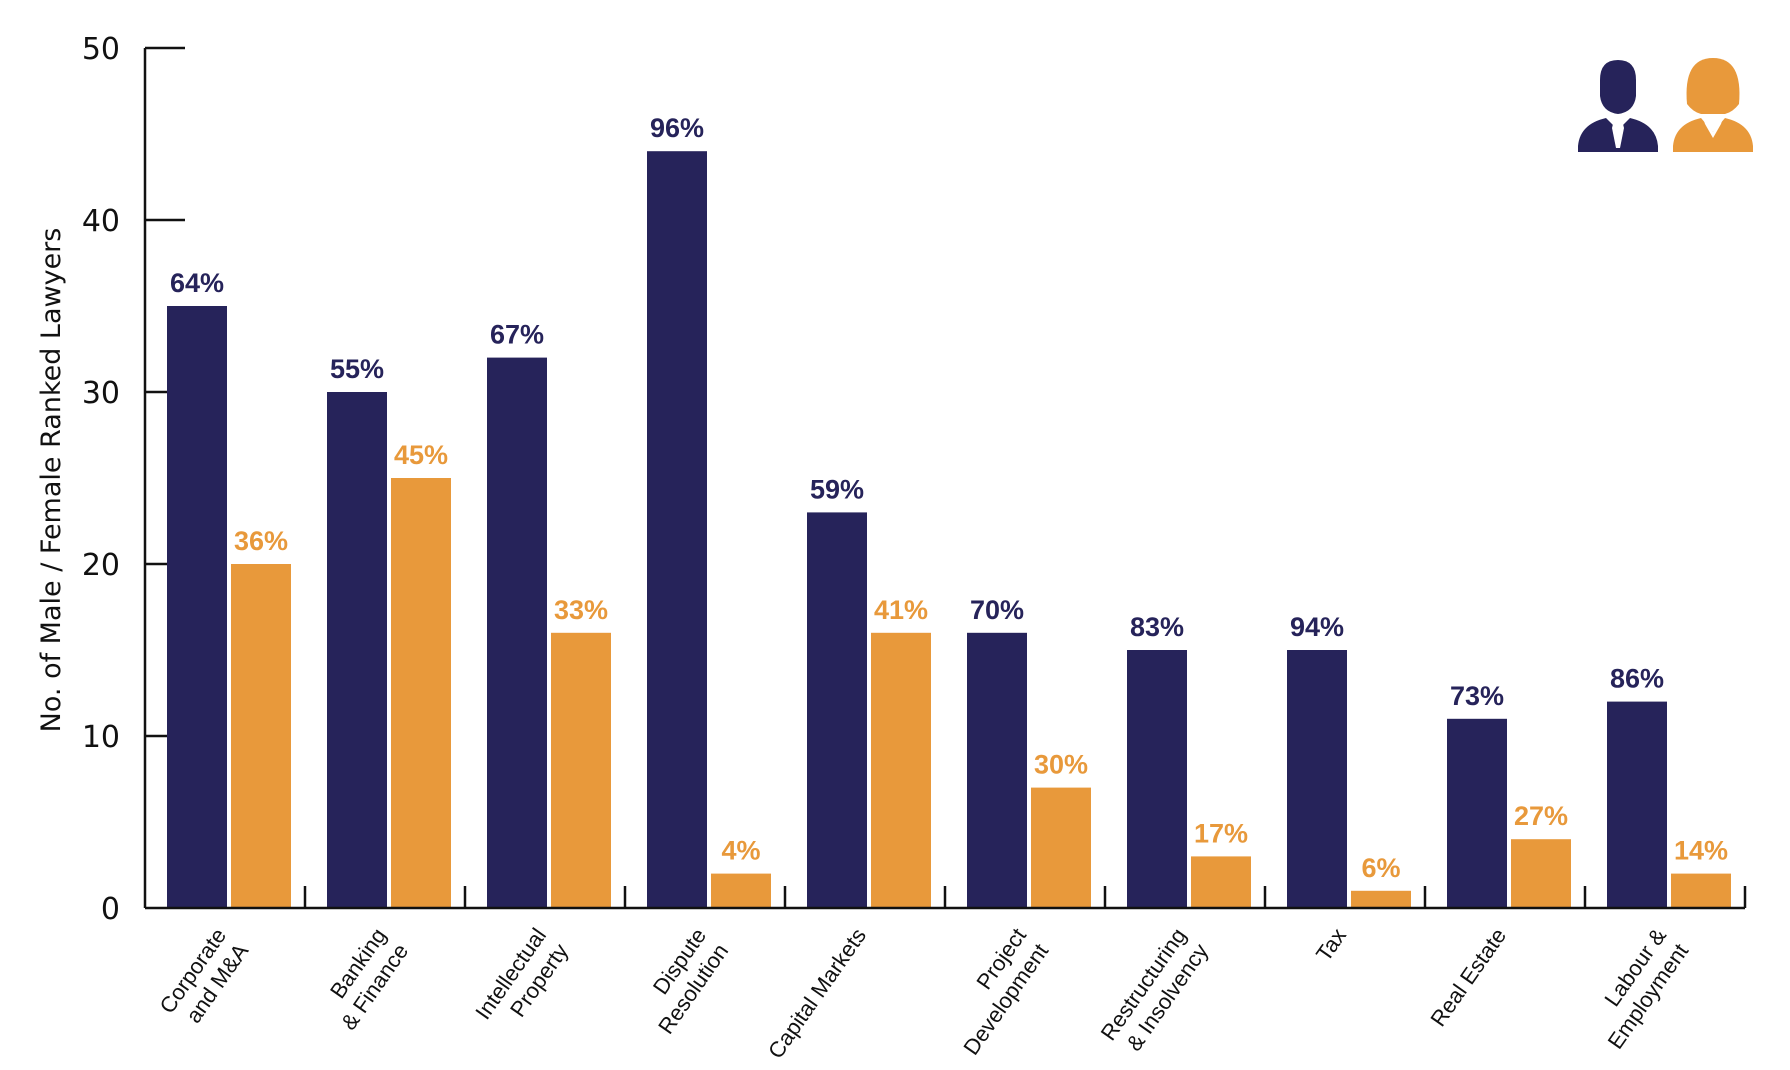  What do you see at coordinates (1665, 105) in the screenshot?
I see `legend` at bounding box center [1665, 105].